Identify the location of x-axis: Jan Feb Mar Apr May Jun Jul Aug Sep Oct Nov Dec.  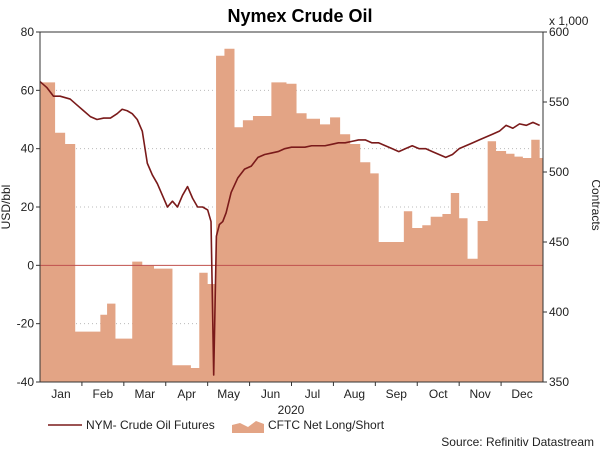
(292, 391).